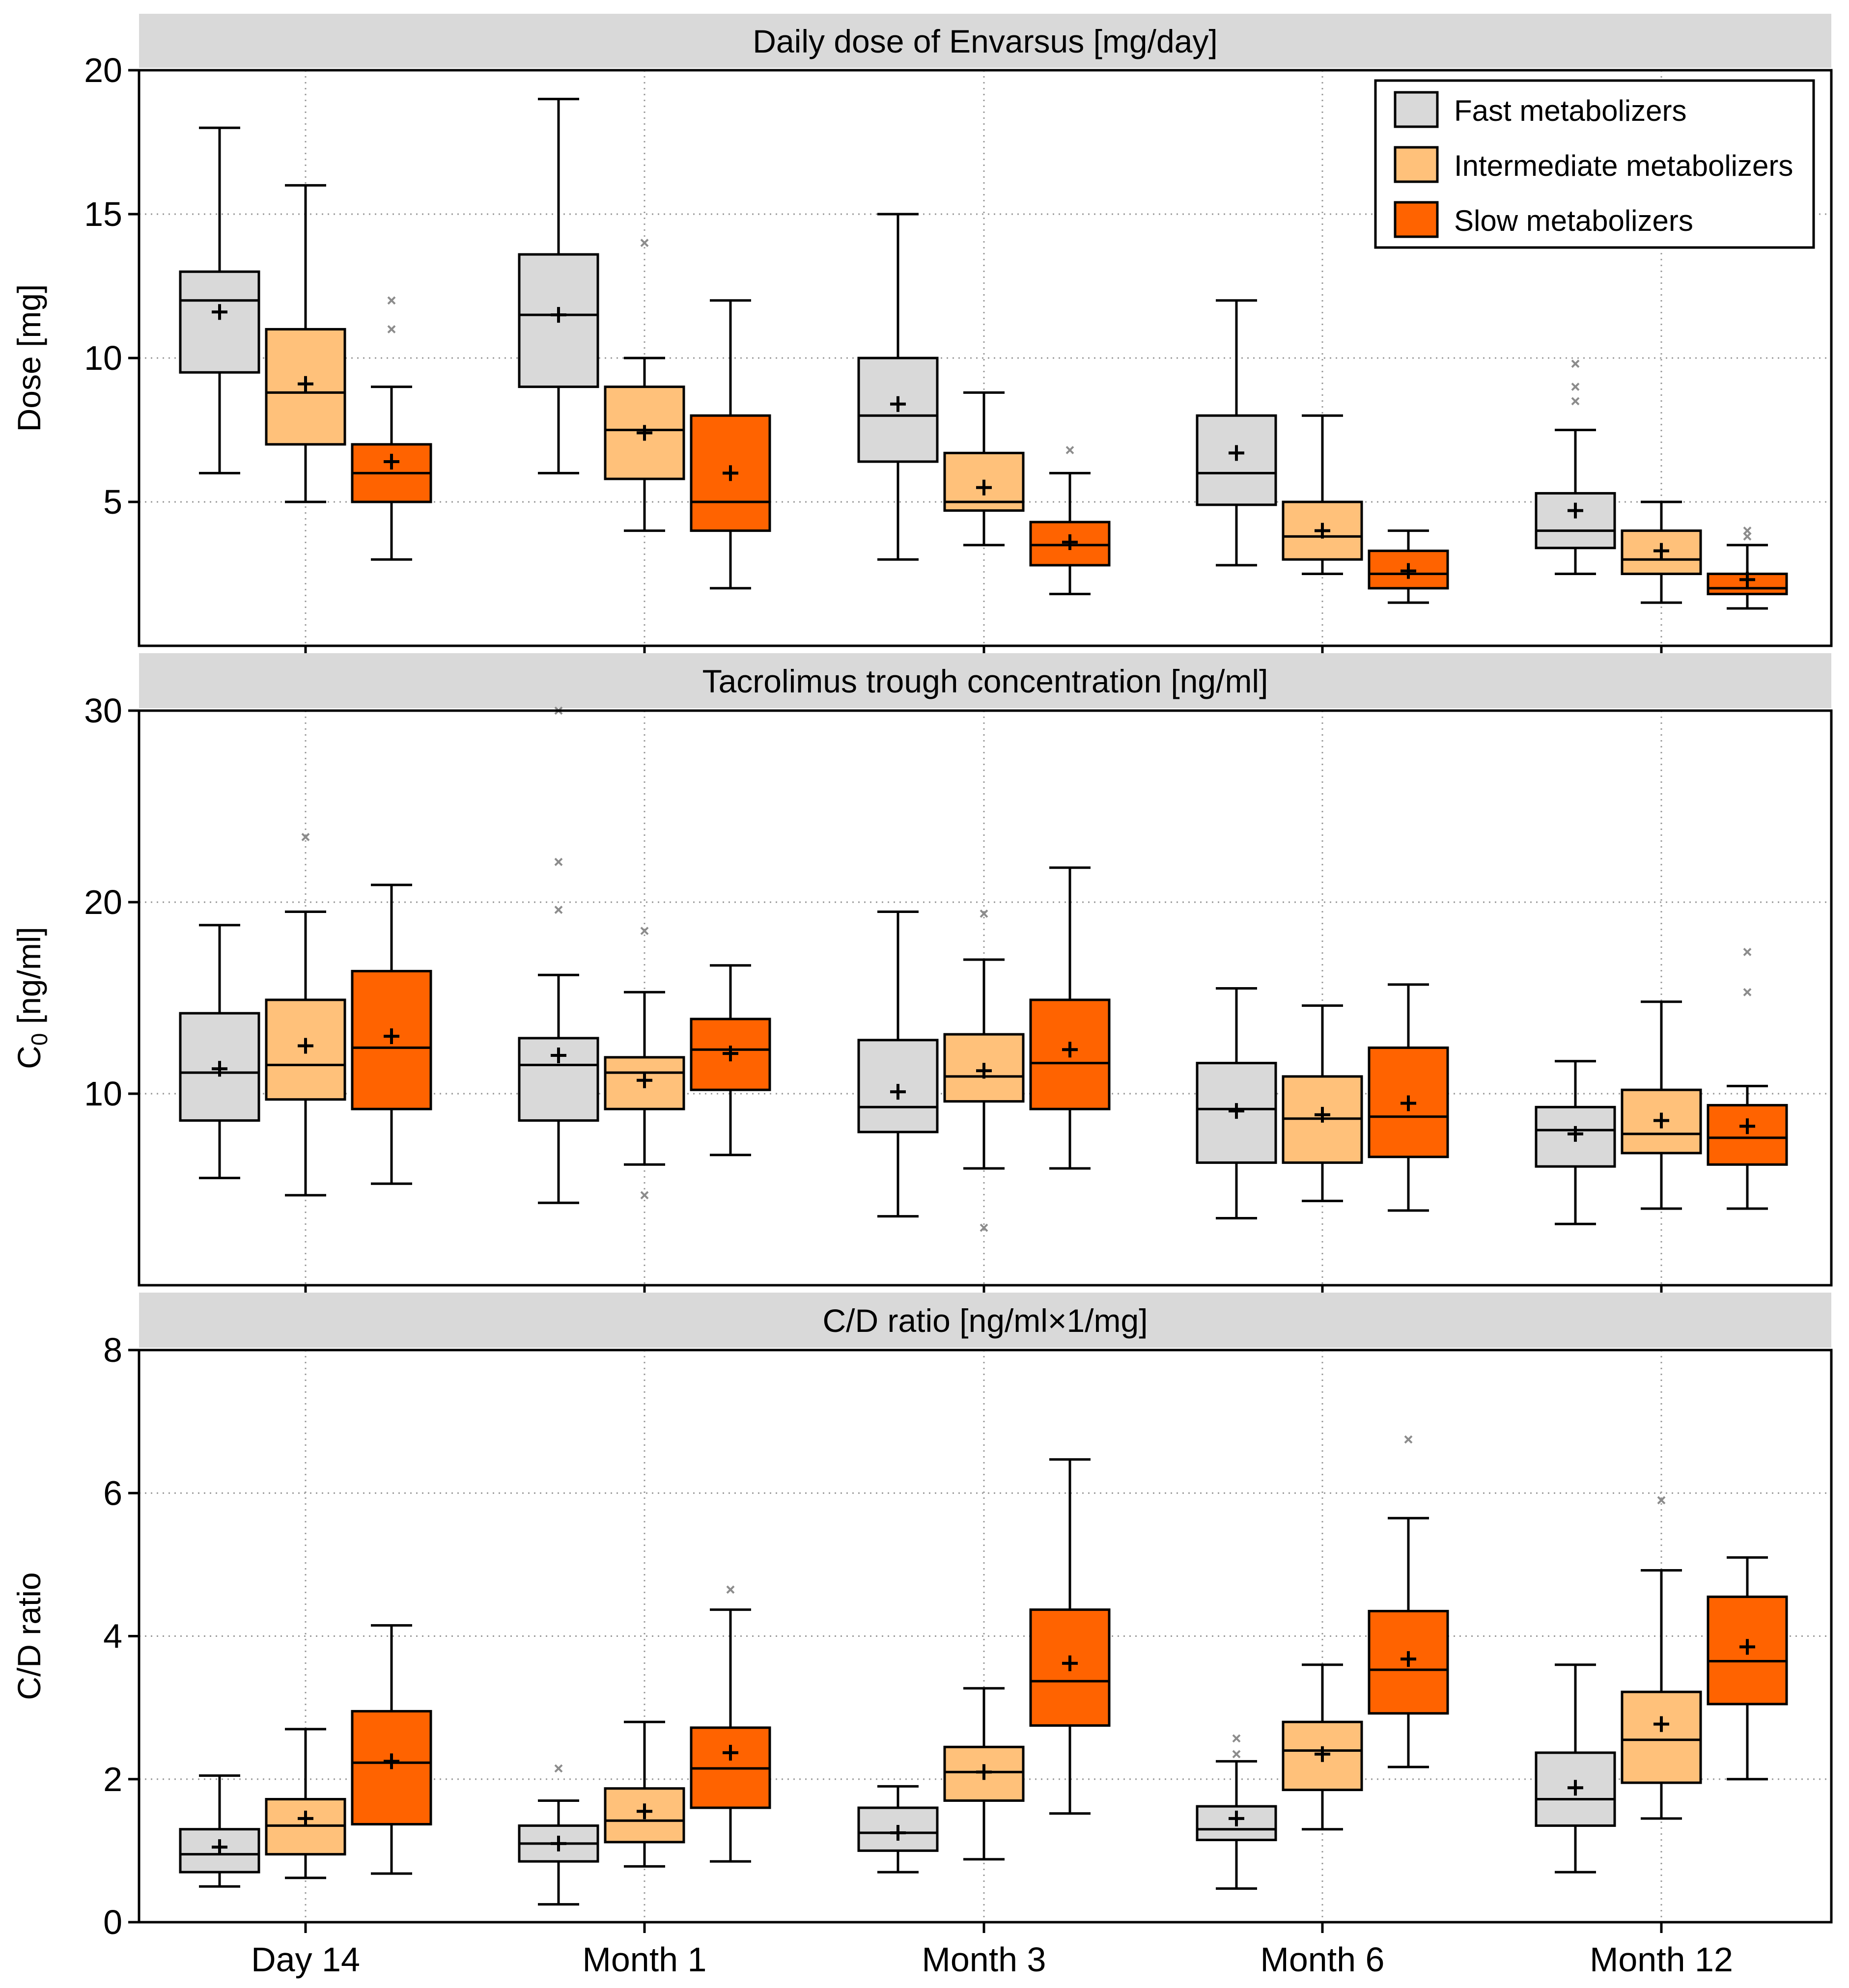 This screenshot has width=1849, height=1988. I want to click on x-tick-label: Month 3, so click(984, 1959).